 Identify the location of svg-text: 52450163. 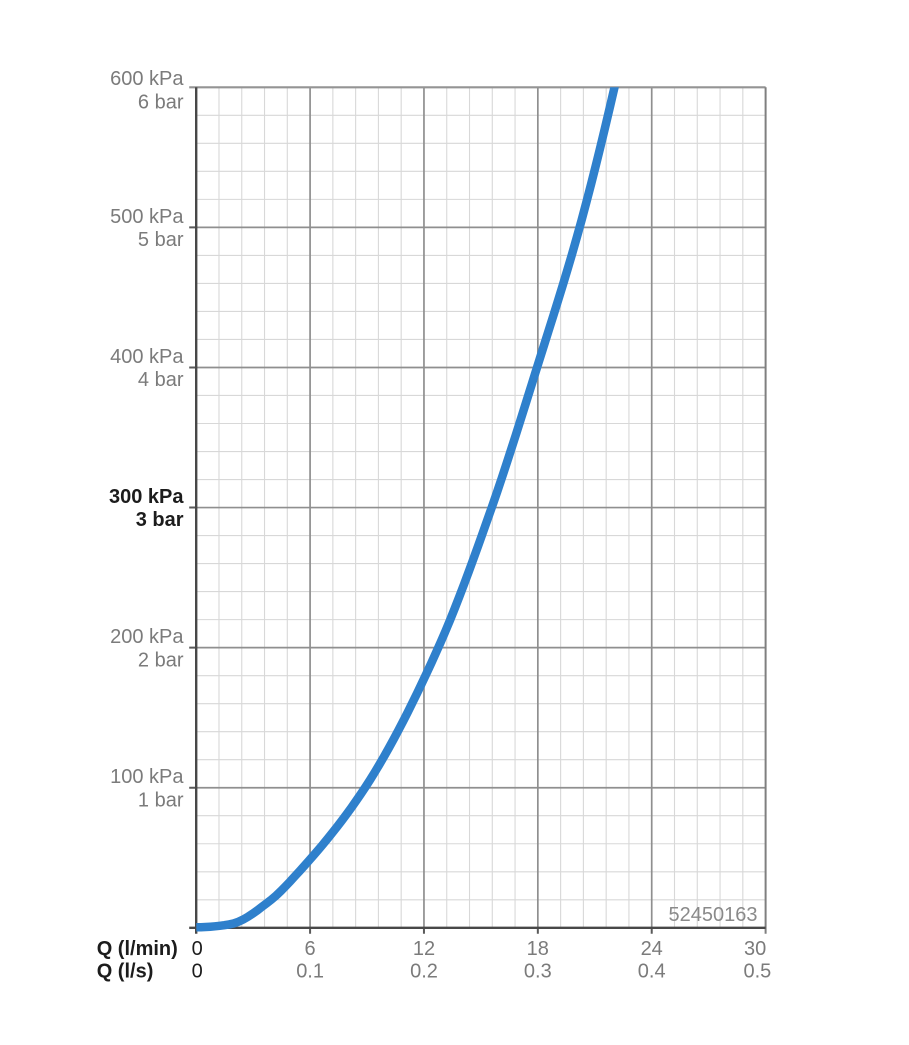
(713, 915).